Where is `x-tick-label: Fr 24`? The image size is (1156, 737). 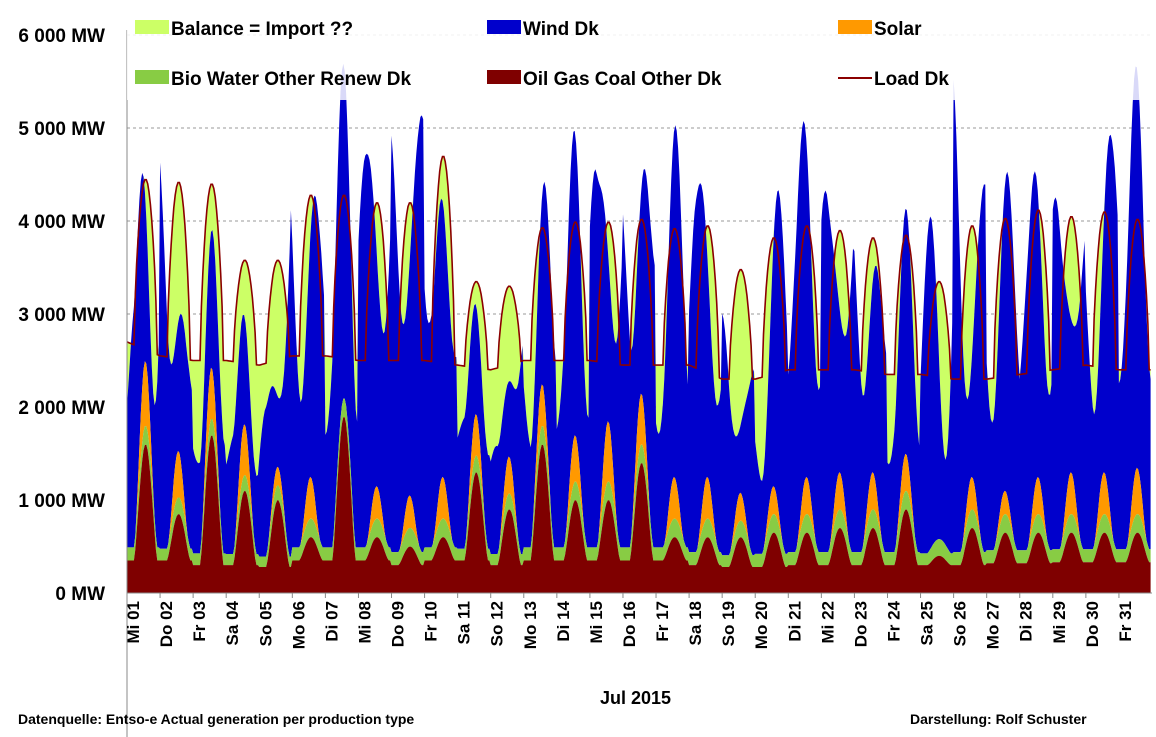 x-tick-label: Fr 24 is located at coordinates (893, 620).